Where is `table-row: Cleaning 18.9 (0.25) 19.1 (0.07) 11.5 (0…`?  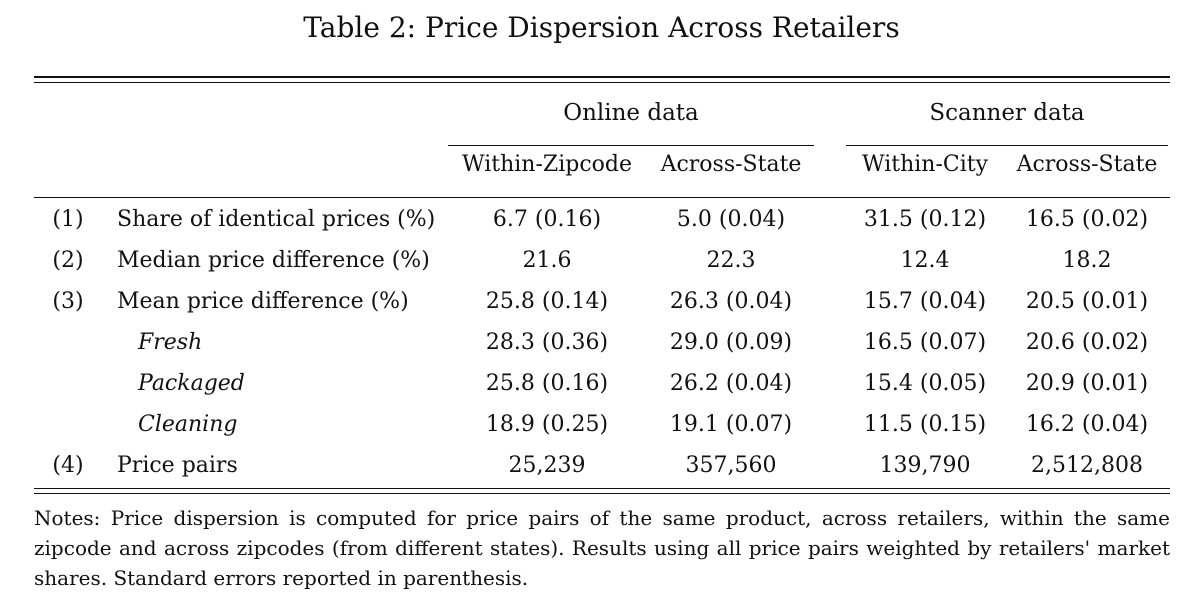
table-row: Cleaning 18.9 (0.25) 19.1 (0.07) 11.5 (0… is located at coordinates (601, 424).